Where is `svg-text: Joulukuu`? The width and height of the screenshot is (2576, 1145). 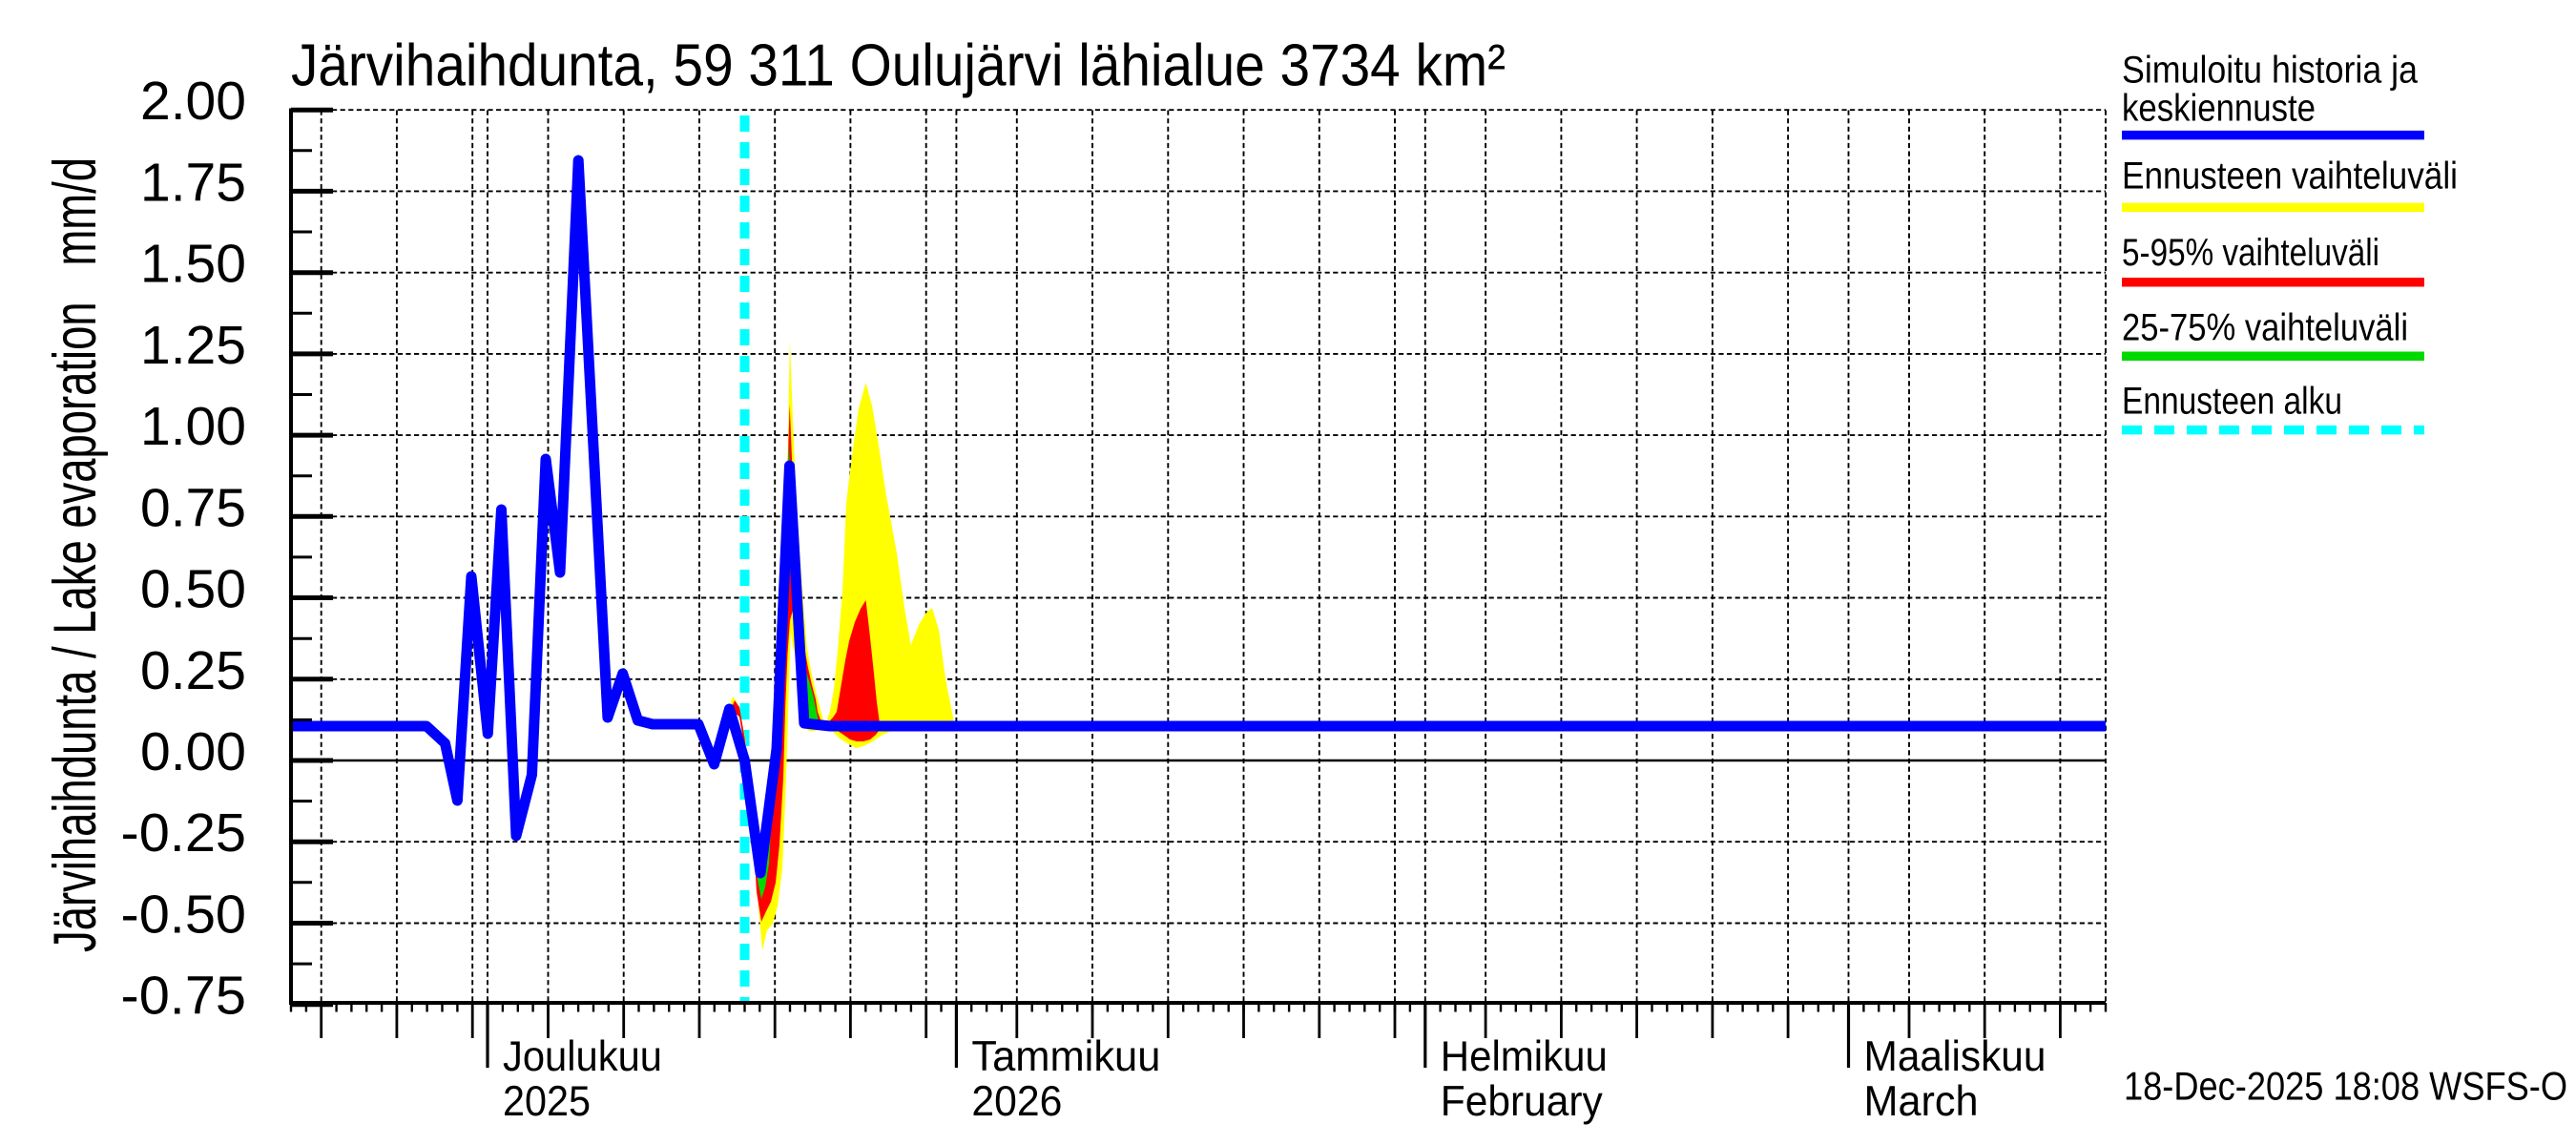 svg-text: Joulukuu is located at coordinates (582, 1056).